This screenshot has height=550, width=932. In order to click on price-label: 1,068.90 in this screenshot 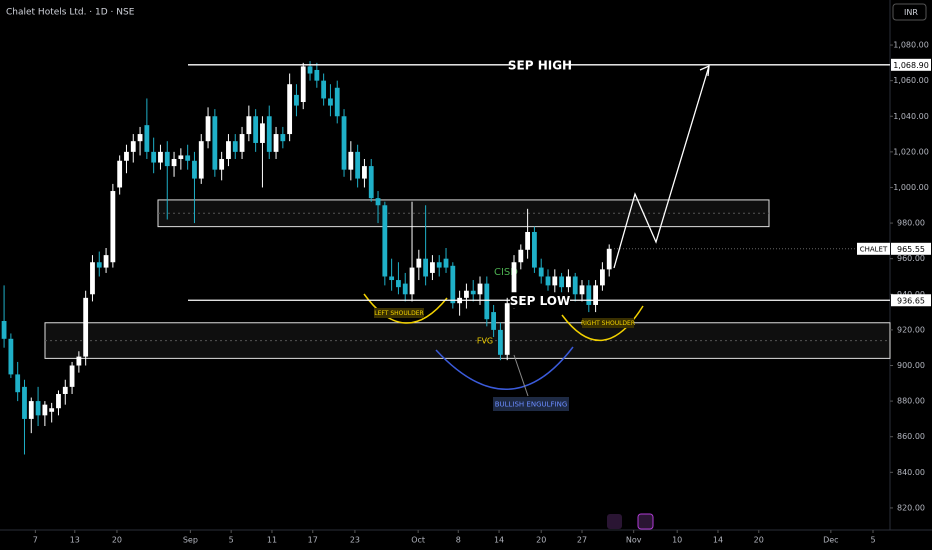, I will do `click(911, 65)`.